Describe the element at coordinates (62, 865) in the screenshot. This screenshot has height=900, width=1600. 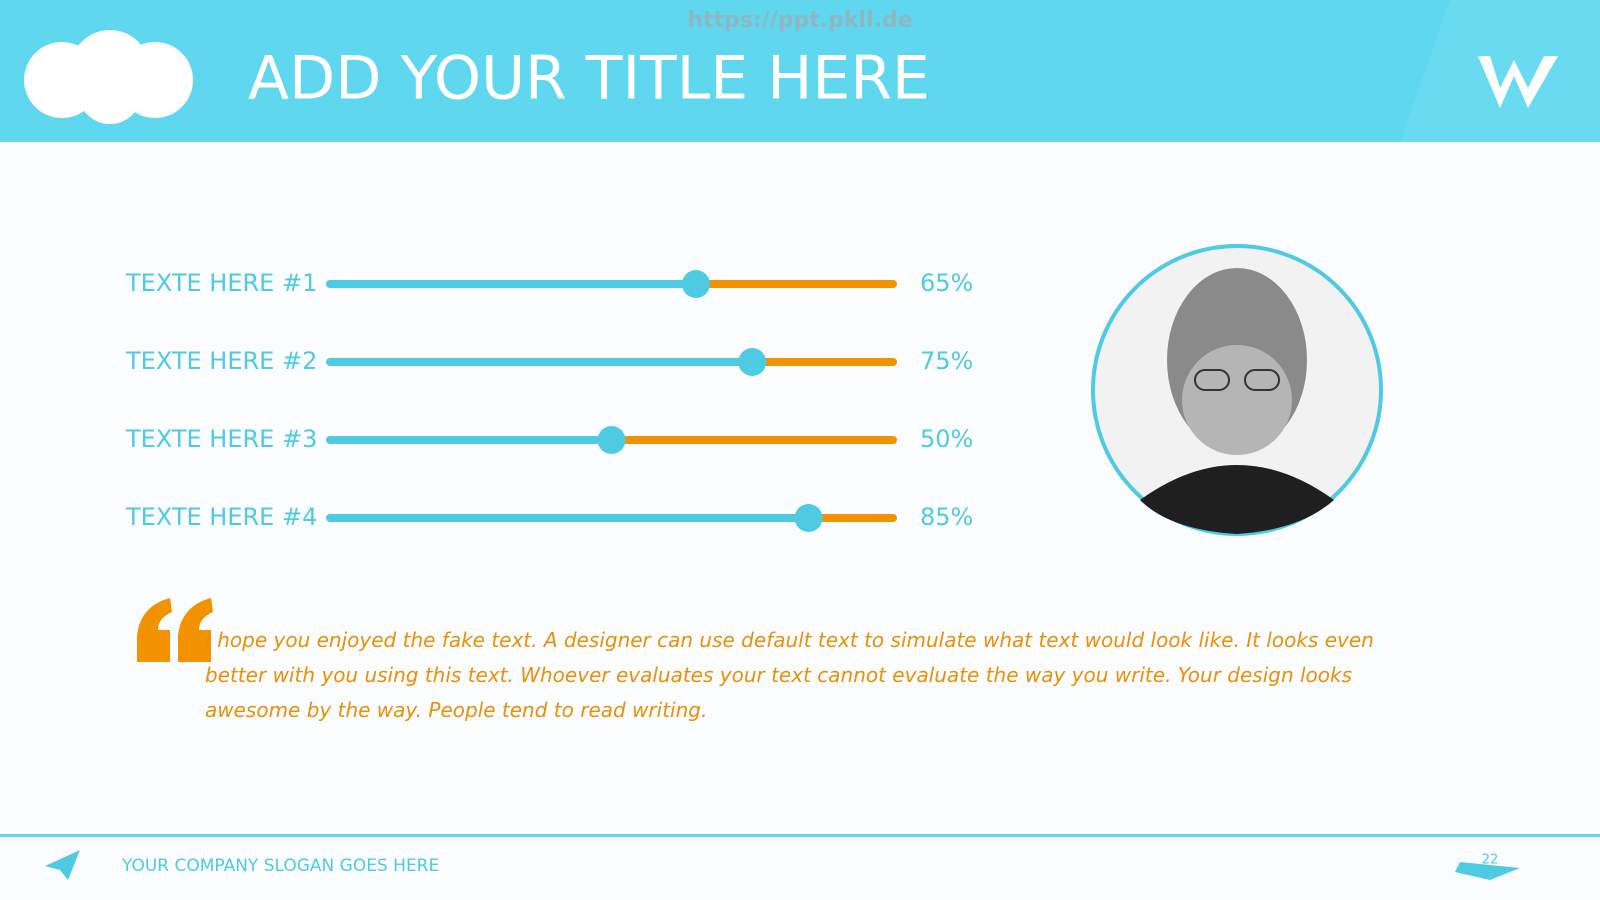
I see `plane-icon` at that location.